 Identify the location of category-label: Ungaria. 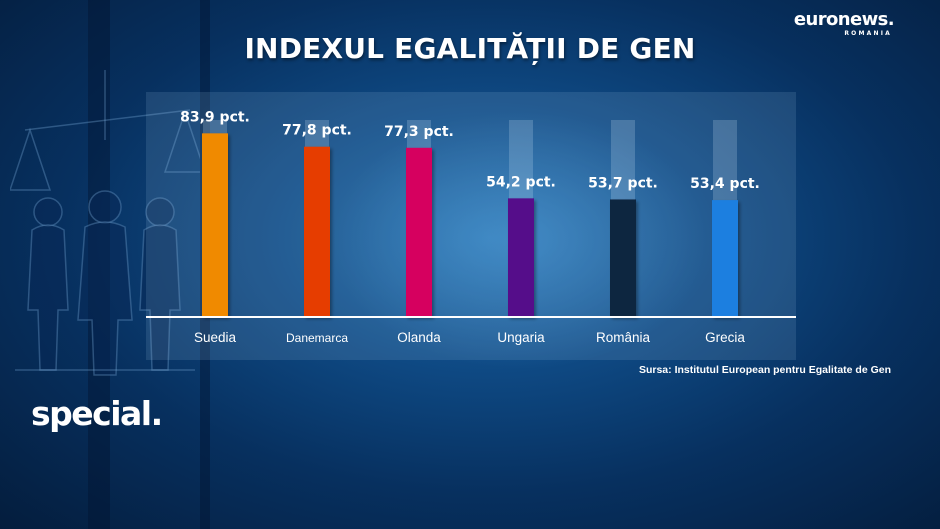
(521, 337).